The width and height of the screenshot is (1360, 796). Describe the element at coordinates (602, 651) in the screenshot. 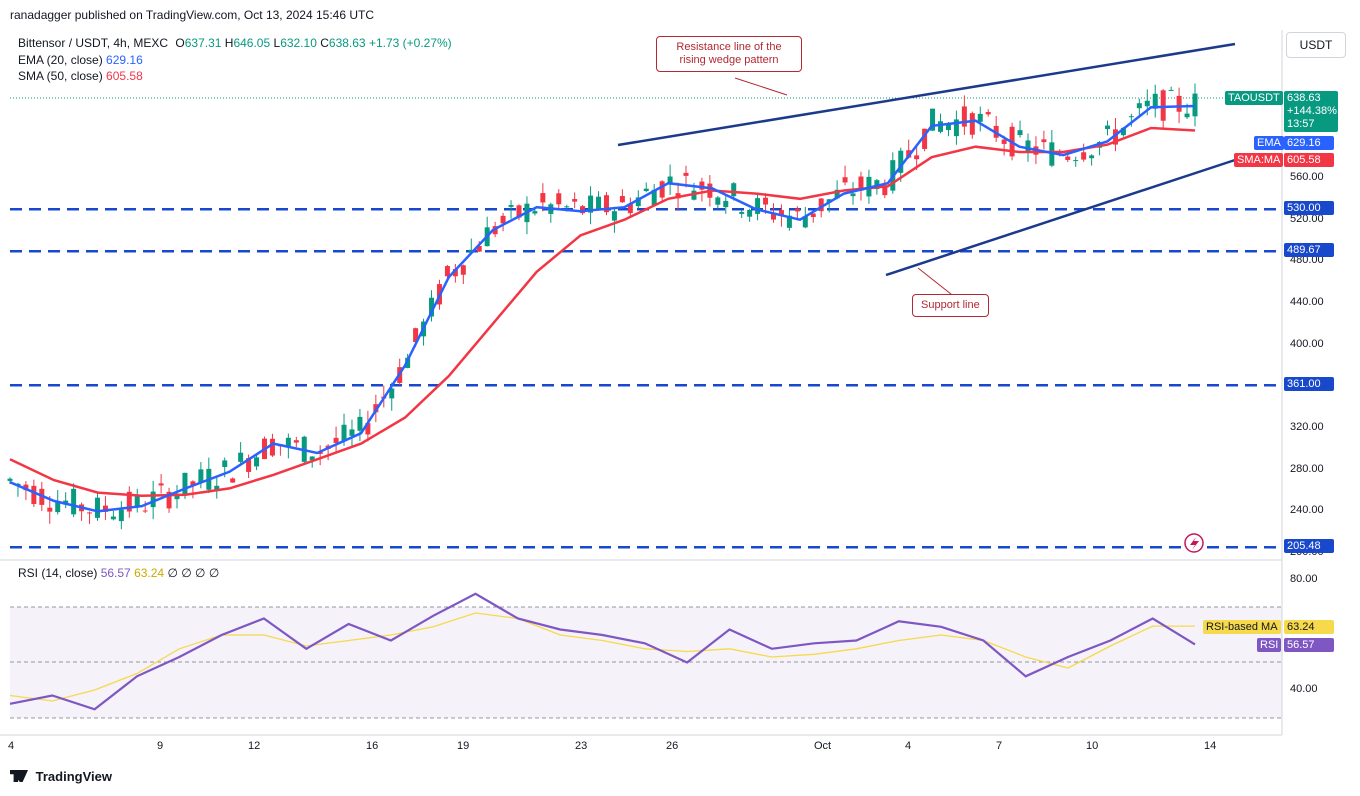

I see `rsi-line` at that location.